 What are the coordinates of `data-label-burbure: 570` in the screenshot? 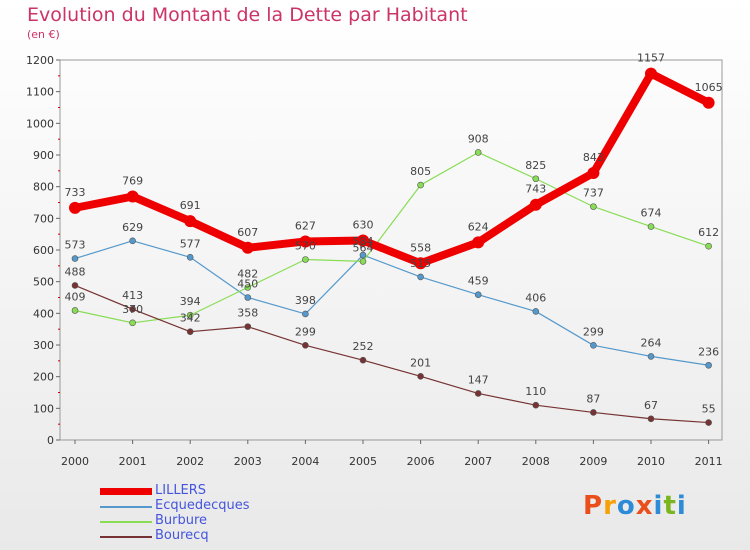 It's located at (305, 246).